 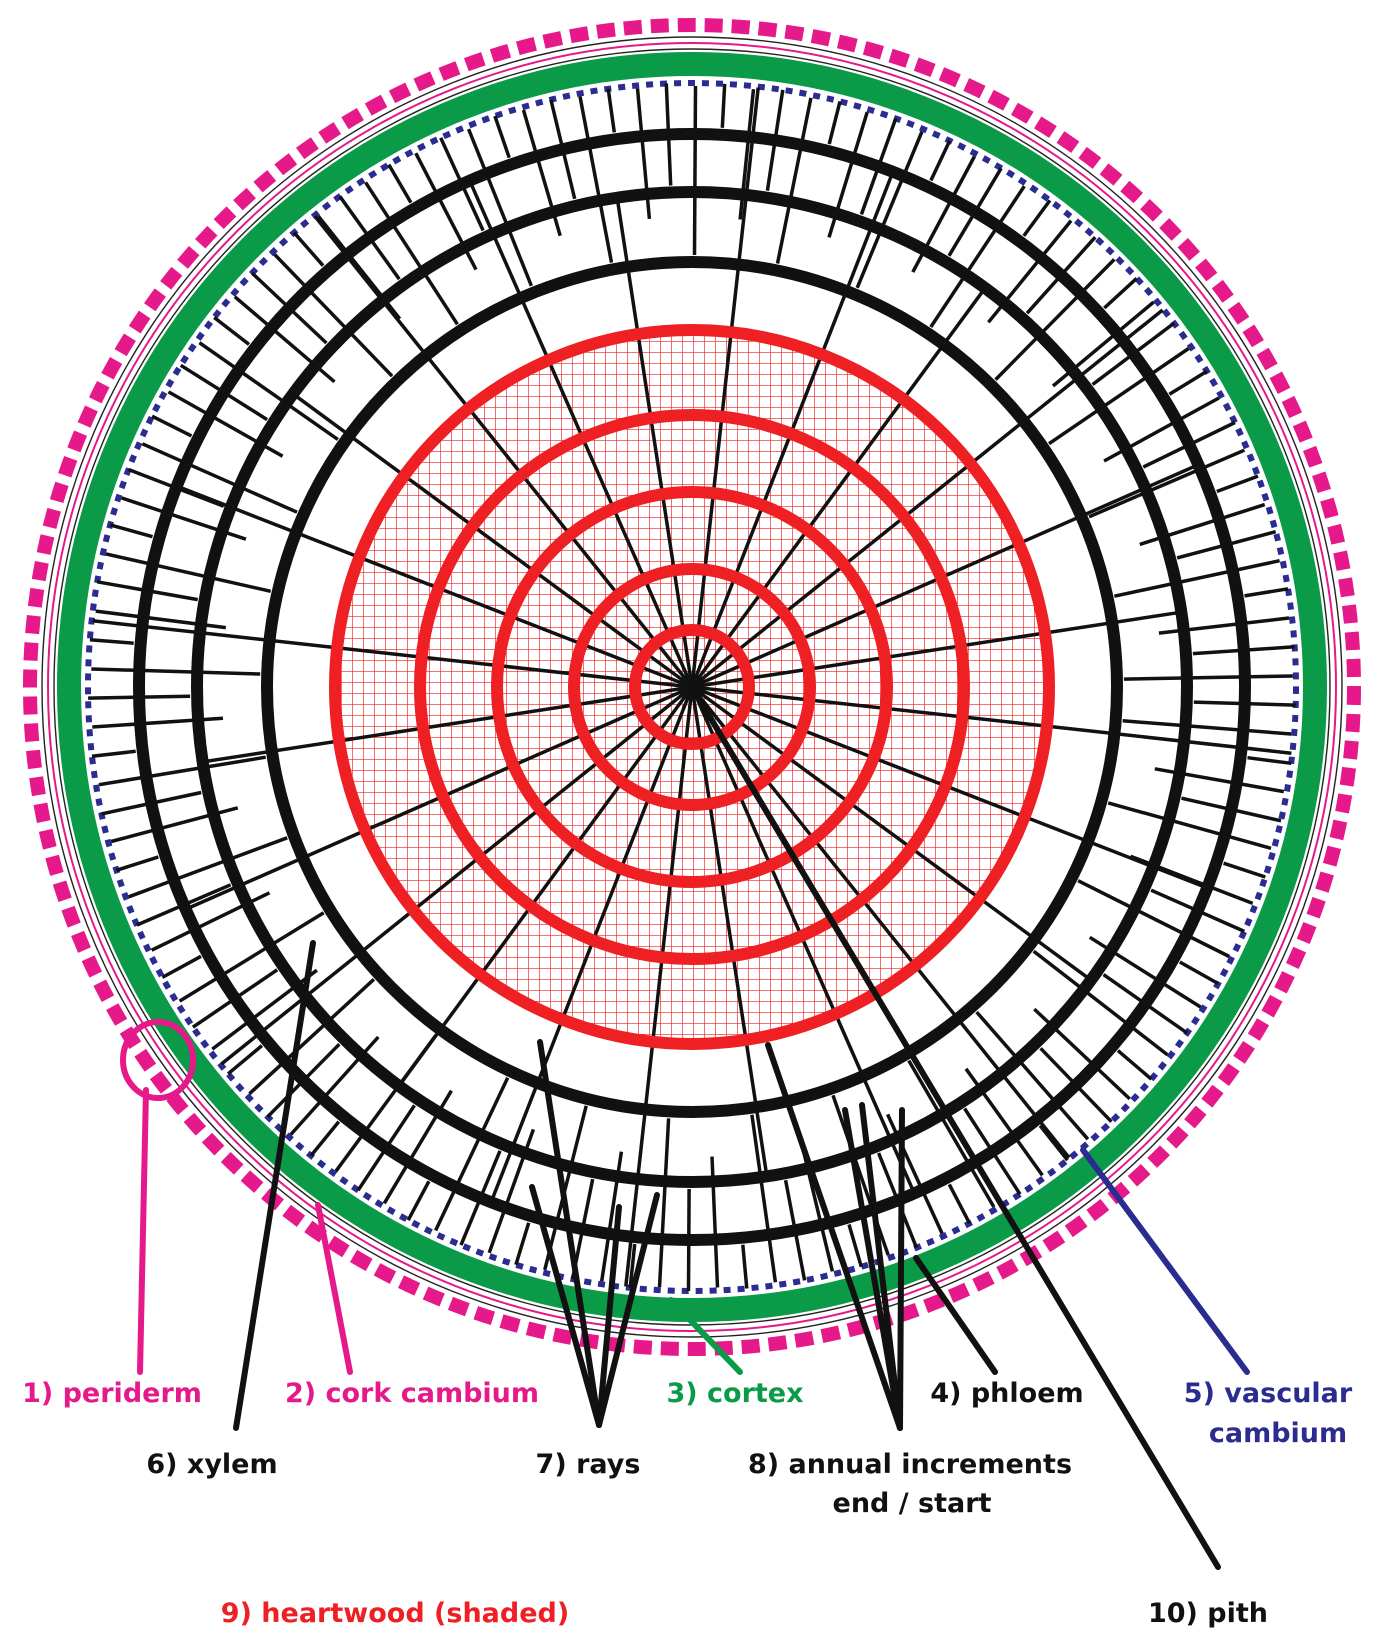 I want to click on label-phloem: 4) phloem, so click(x=1006, y=1393).